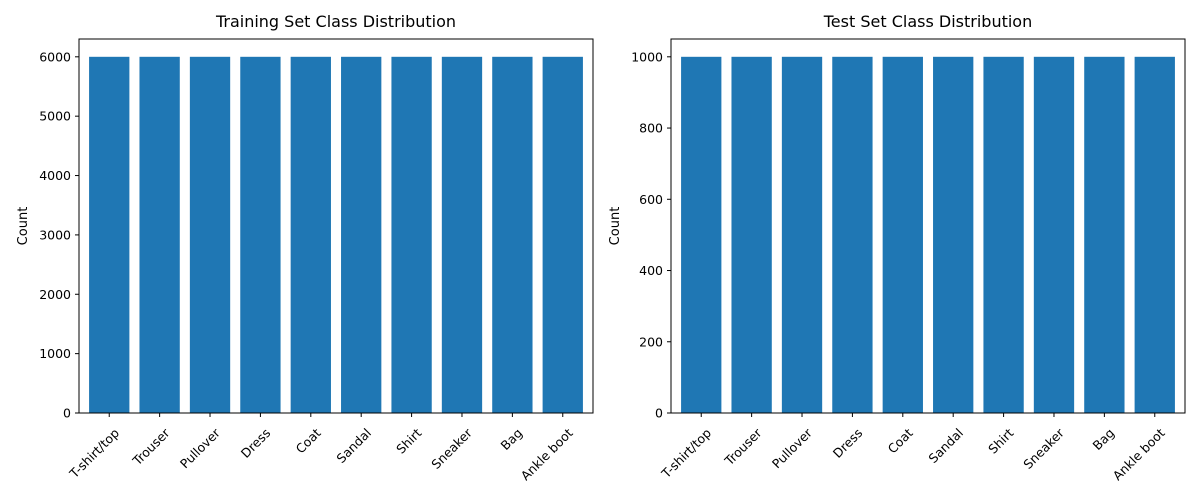  I want to click on y-tick-label: 600, so click(651, 199).